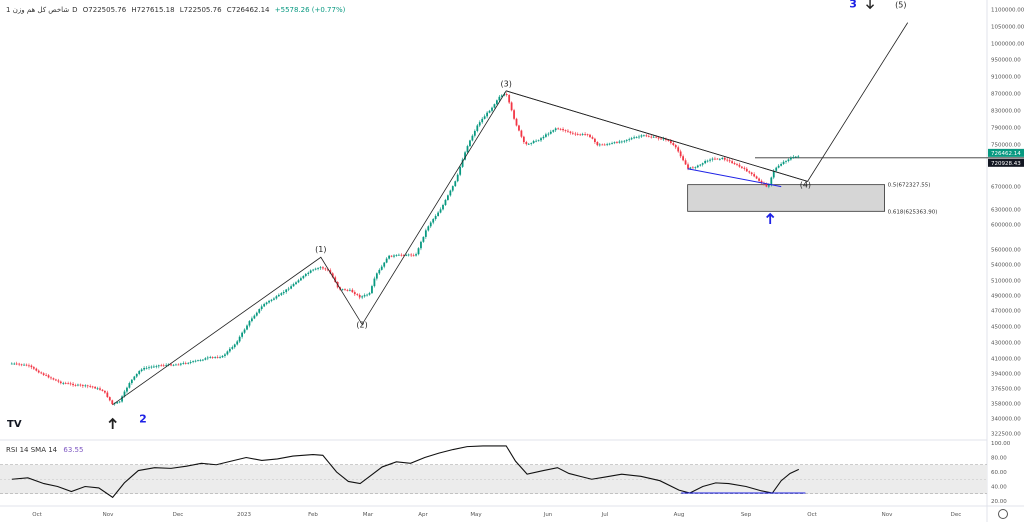 This screenshot has height=522, width=1024. I want to click on rsi-tick-label: 60.00, so click(999, 473).